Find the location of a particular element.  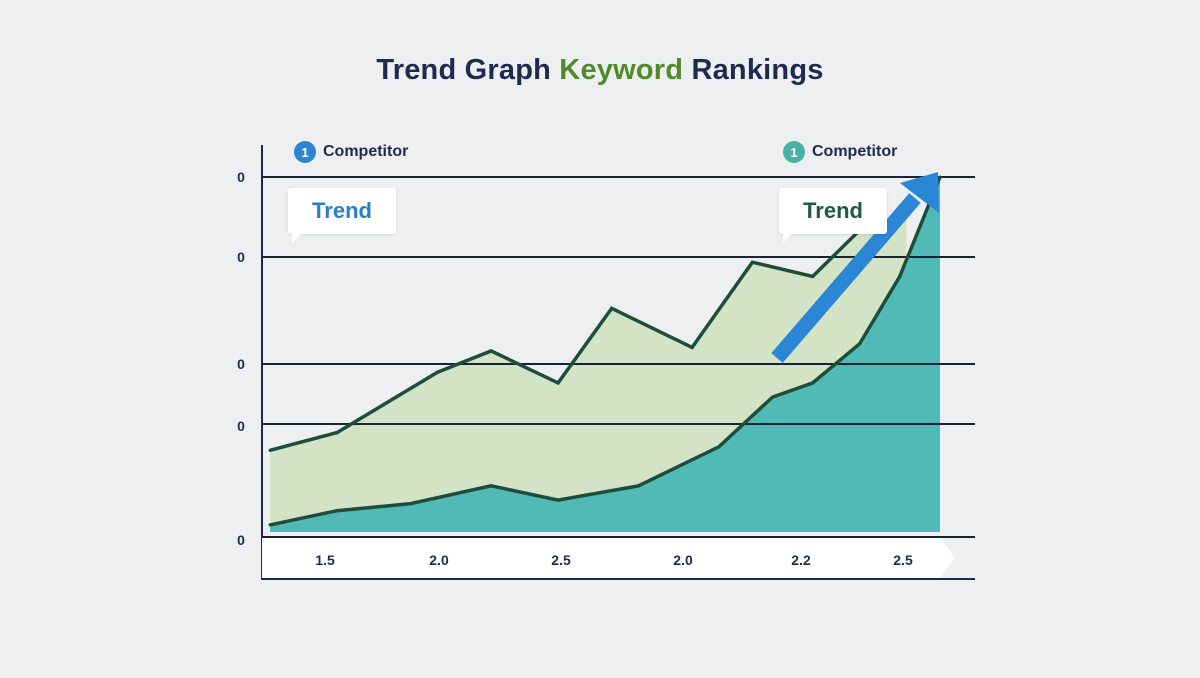

x-axis-band is located at coordinates (608, 557).